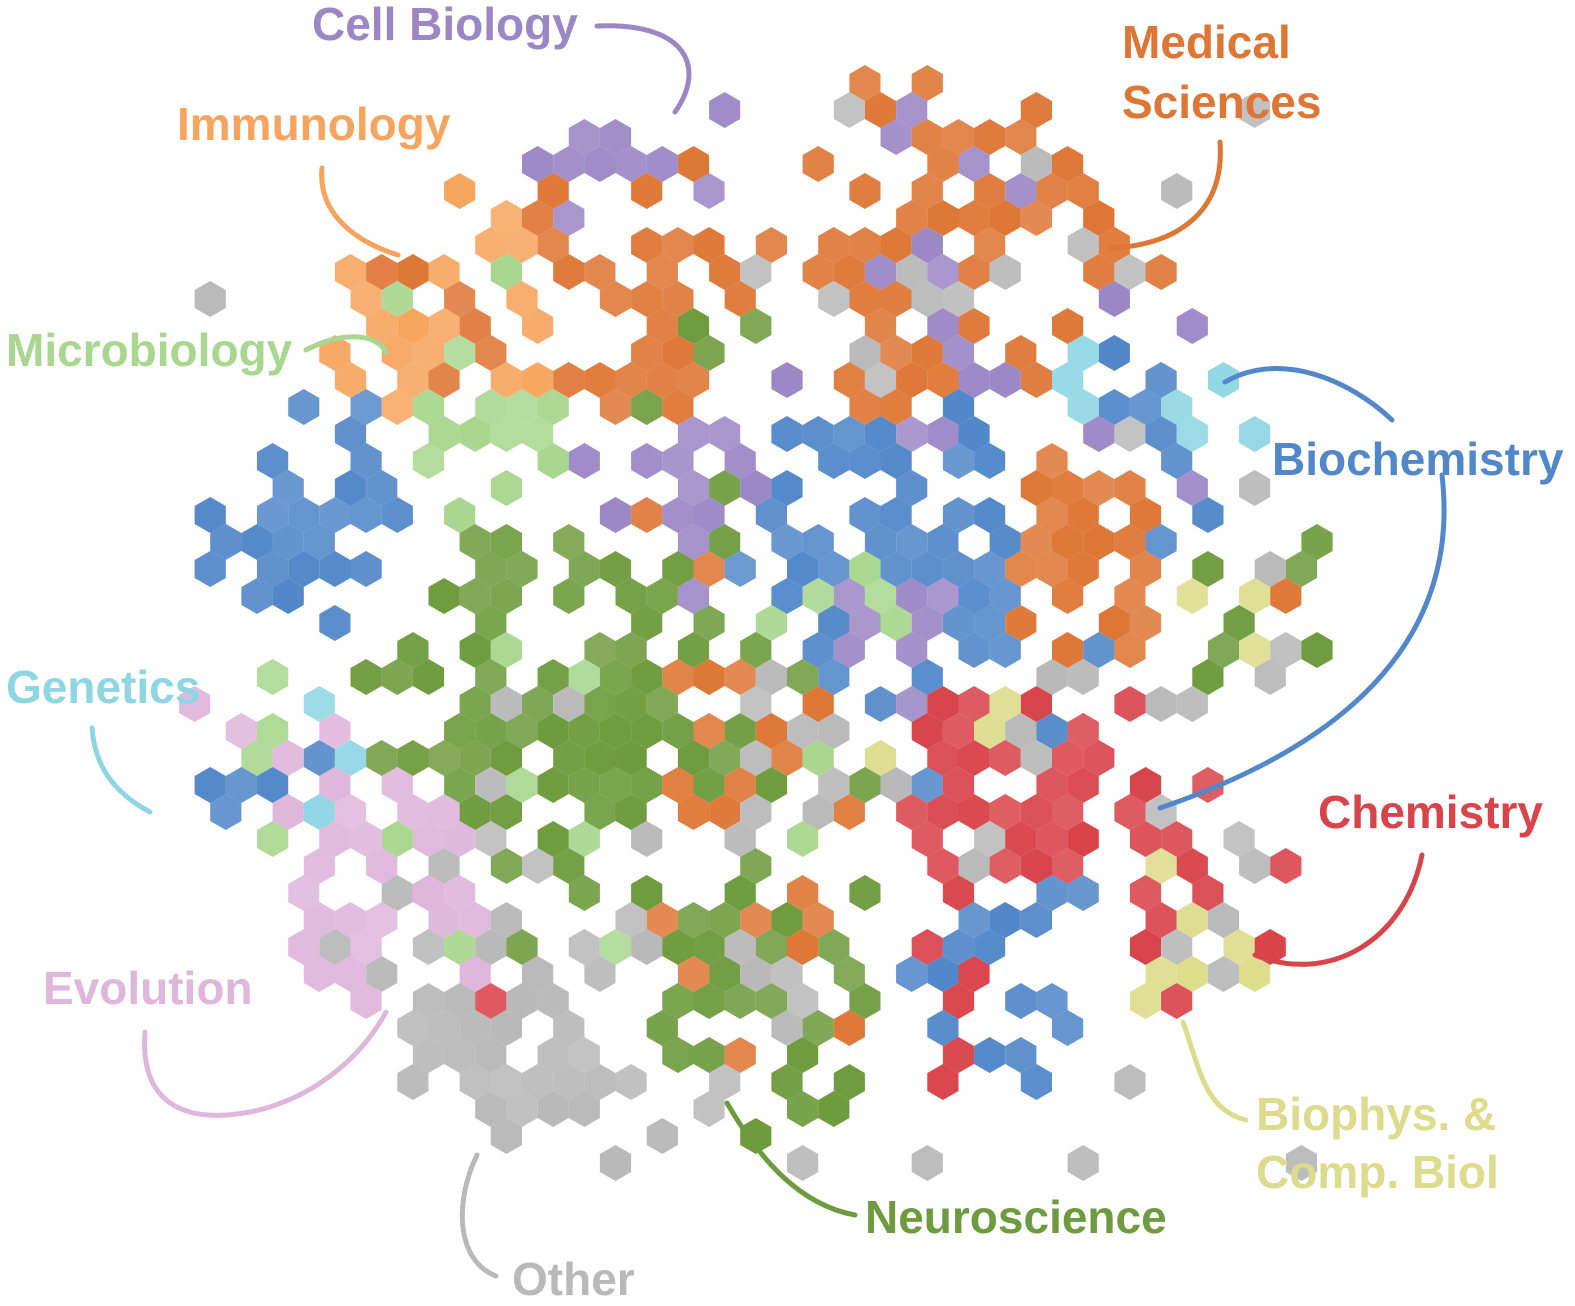  What do you see at coordinates (1214, 1071) in the screenshot?
I see `biophysics-leader-line` at bounding box center [1214, 1071].